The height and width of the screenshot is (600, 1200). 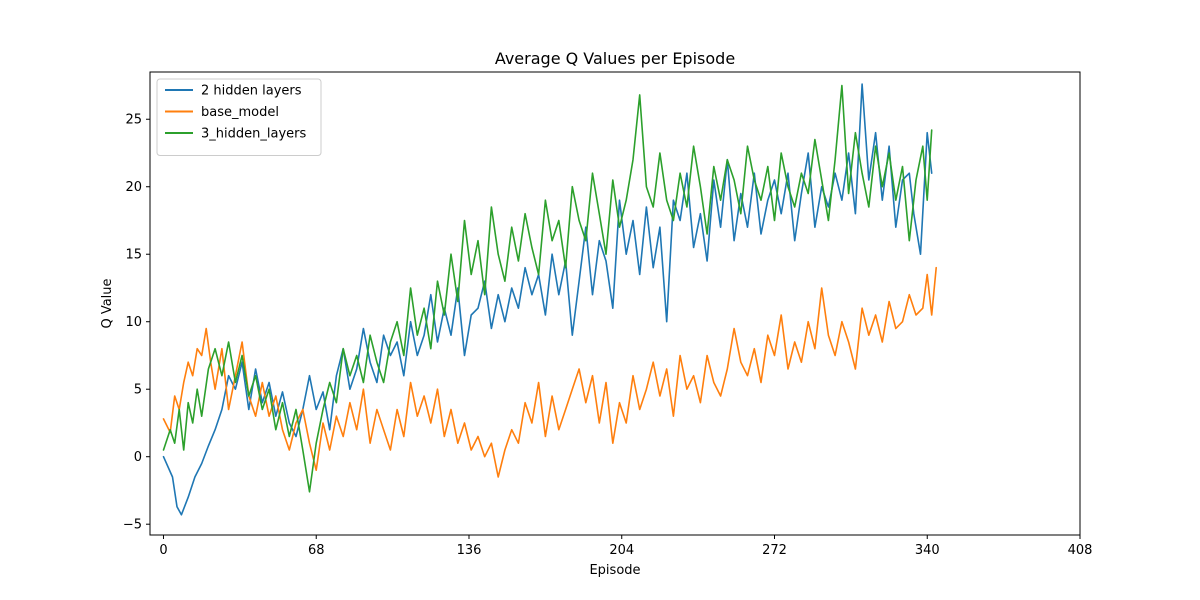 What do you see at coordinates (469, 550) in the screenshot?
I see `x-tick-label: 136` at bounding box center [469, 550].